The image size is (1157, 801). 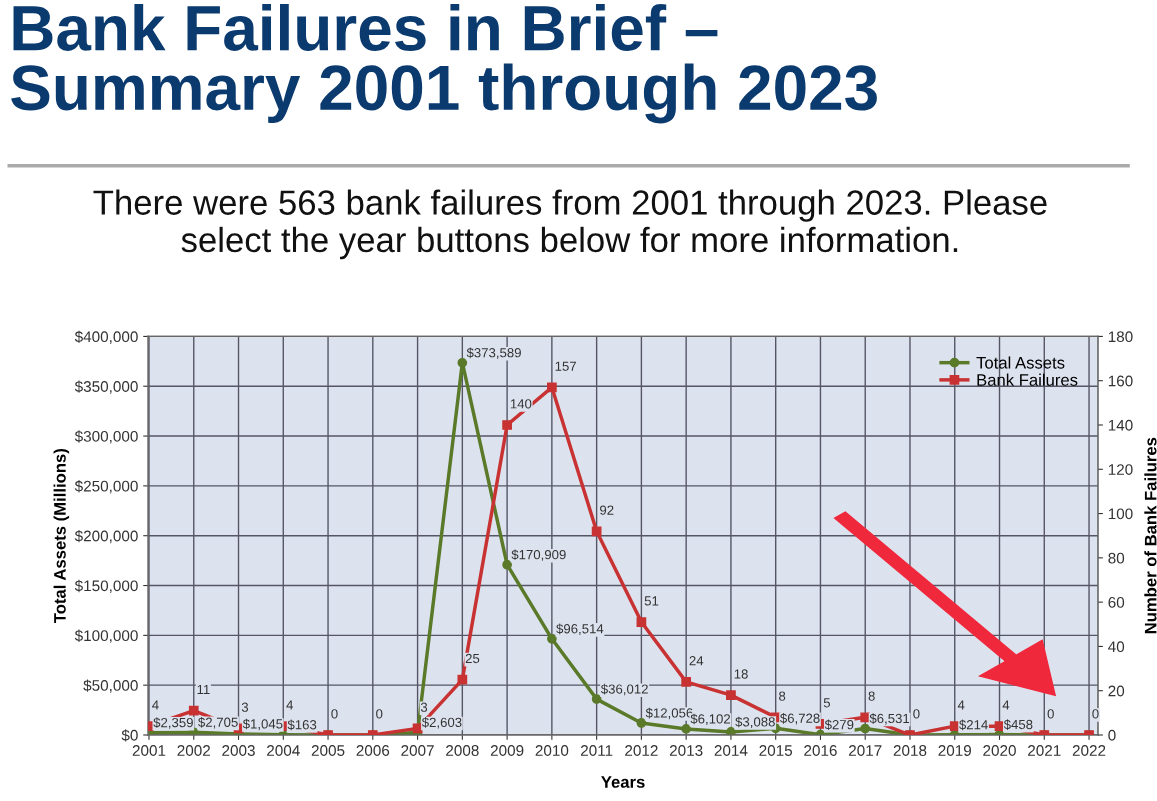 What do you see at coordinates (1116, 647) in the screenshot?
I see `y2-tick-label: 40` at bounding box center [1116, 647].